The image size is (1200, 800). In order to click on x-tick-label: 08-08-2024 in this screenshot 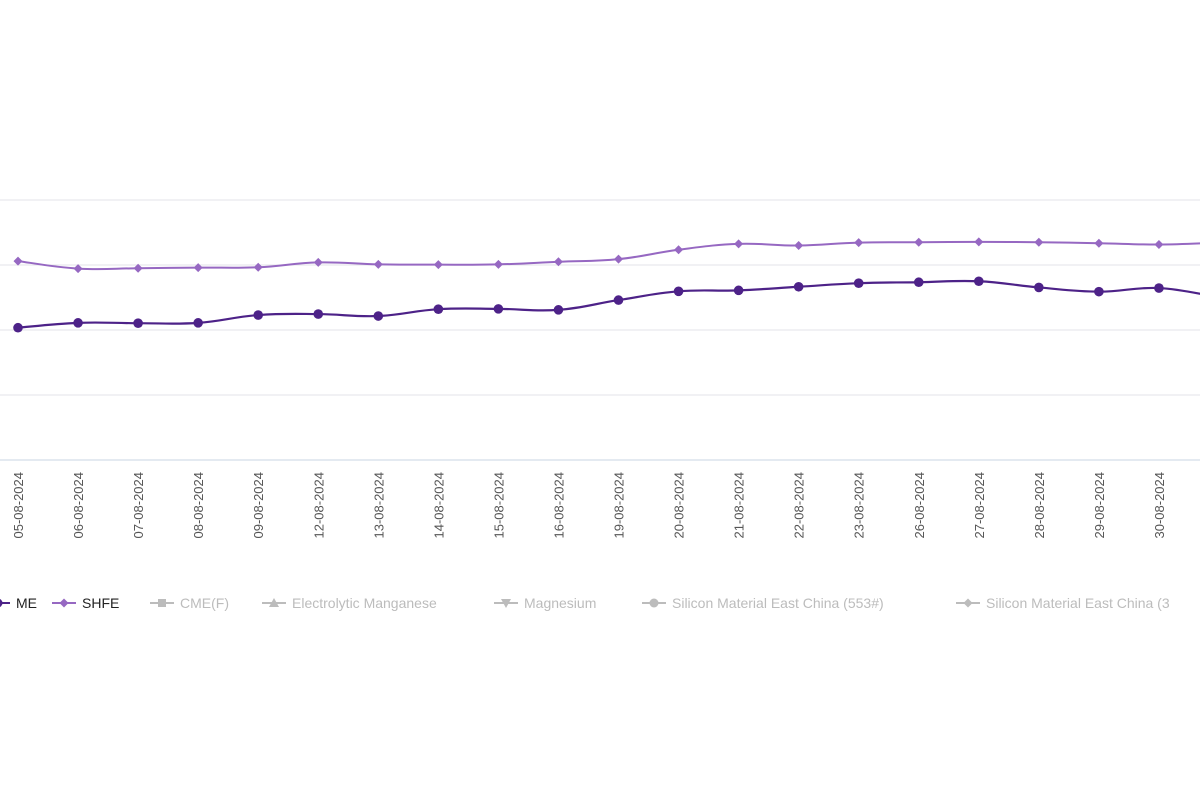, I will do `click(198, 505)`.